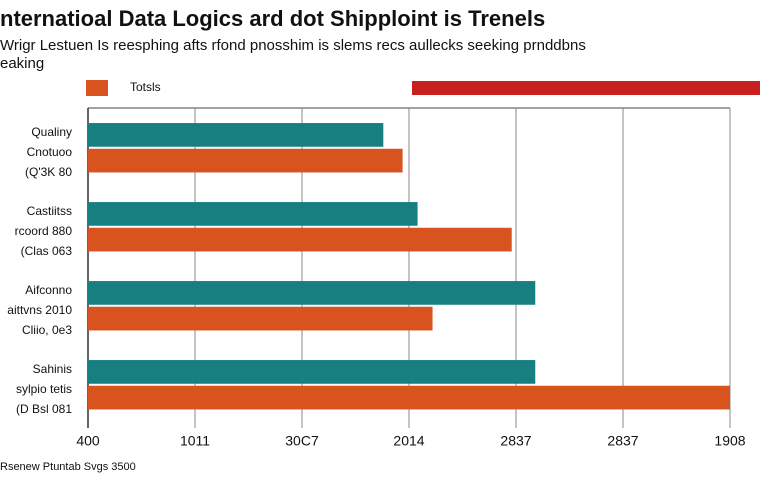 This screenshot has width=760, height=480. Describe the element at coordinates (68, 467) in the screenshot. I see `footnote: Rsenew Ptuntab Svgs 3500` at that location.